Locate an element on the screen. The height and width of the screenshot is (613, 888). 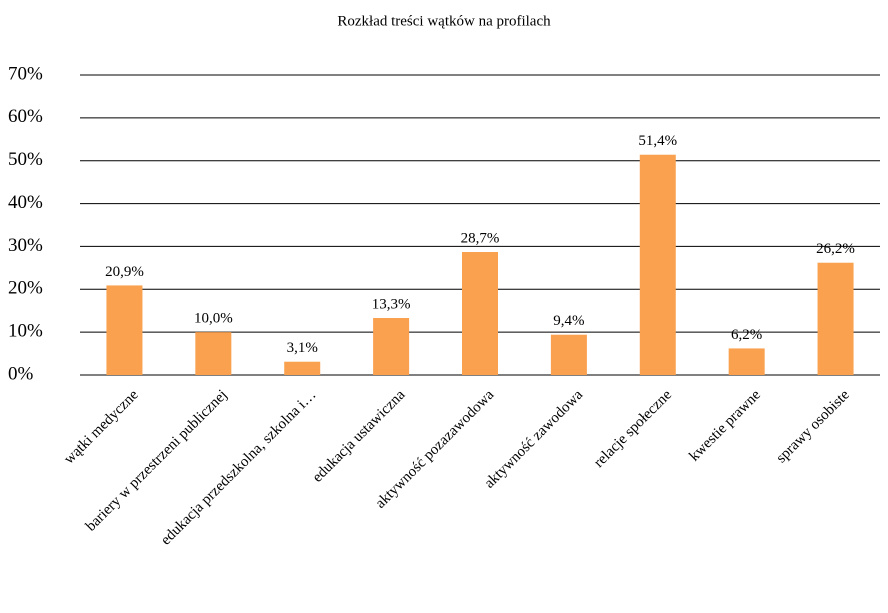
value-label: 28,7% is located at coordinates (480, 238).